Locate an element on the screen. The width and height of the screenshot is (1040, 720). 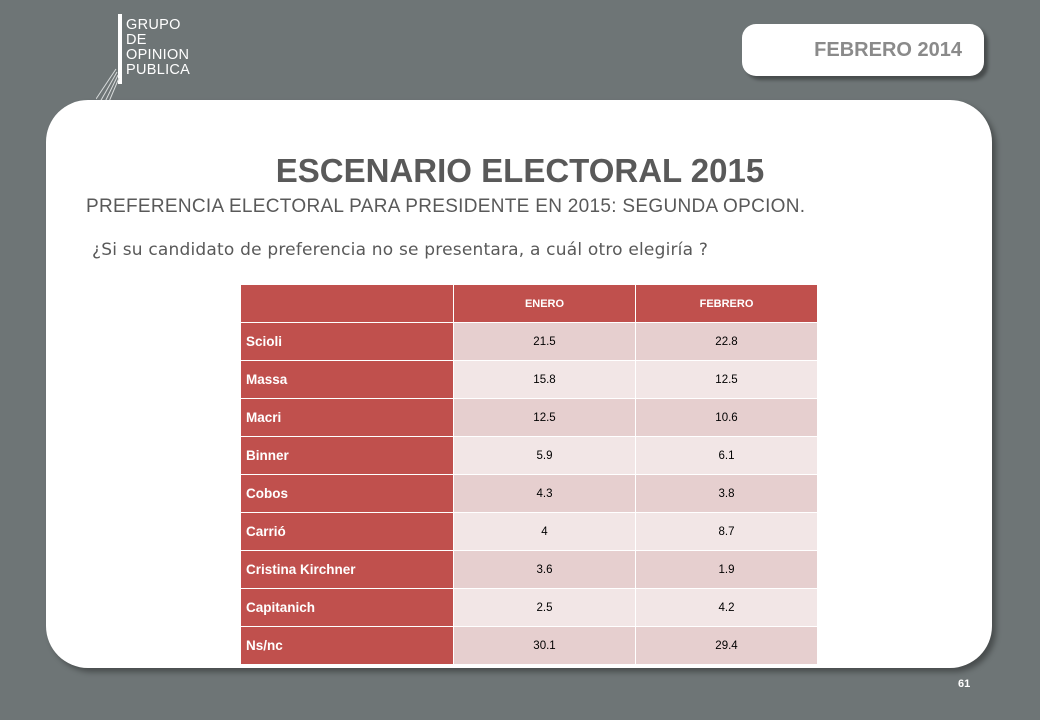
logo-mark-icon is located at coordinates (109, 59).